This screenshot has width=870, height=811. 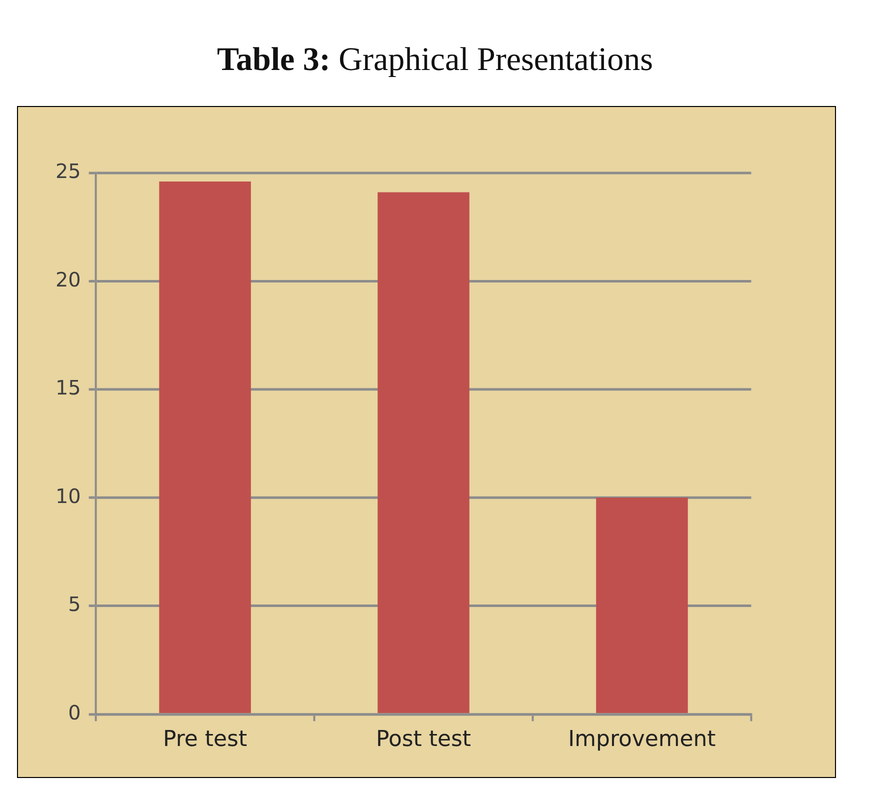 What do you see at coordinates (435, 60) in the screenshot?
I see `chart-title: Table 3: Graphical Presentations` at bounding box center [435, 60].